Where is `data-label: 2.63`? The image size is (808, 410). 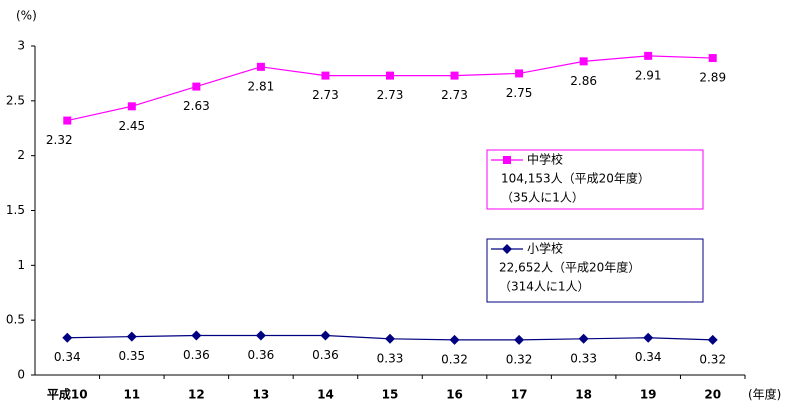 data-label: 2.63 is located at coordinates (196, 106).